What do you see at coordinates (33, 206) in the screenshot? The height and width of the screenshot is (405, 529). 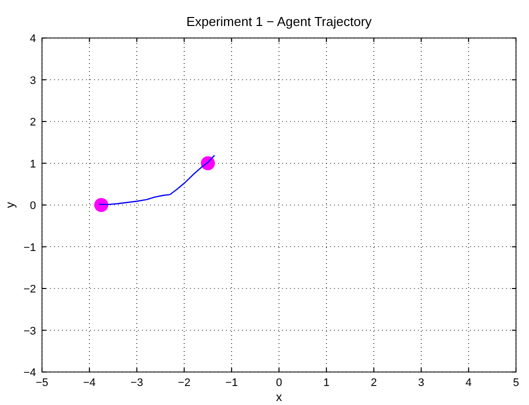 I see `y-tick-label: 0` at bounding box center [33, 206].